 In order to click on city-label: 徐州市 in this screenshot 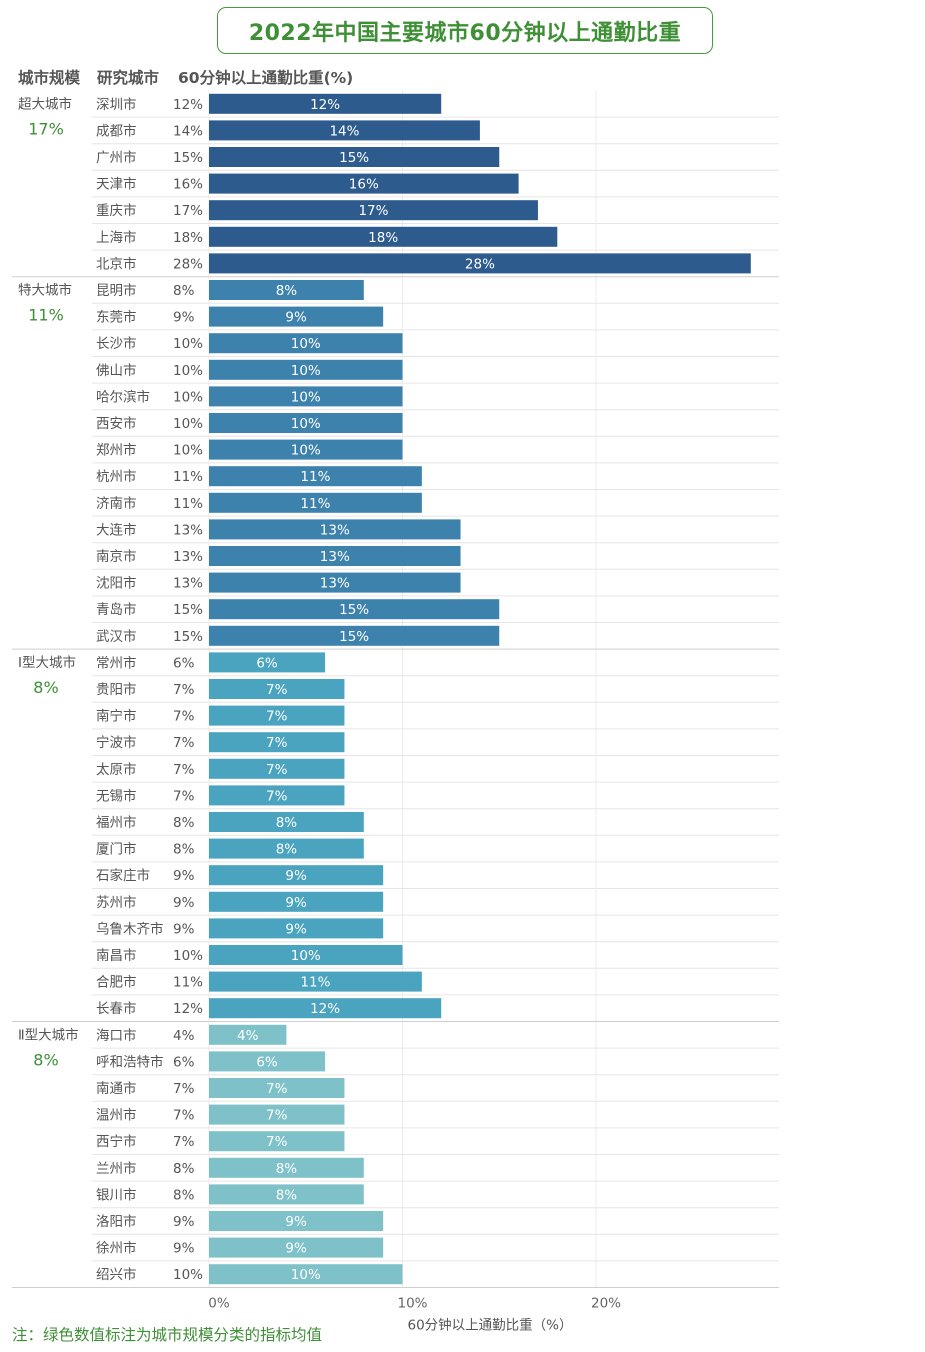, I will do `click(116, 1248)`.